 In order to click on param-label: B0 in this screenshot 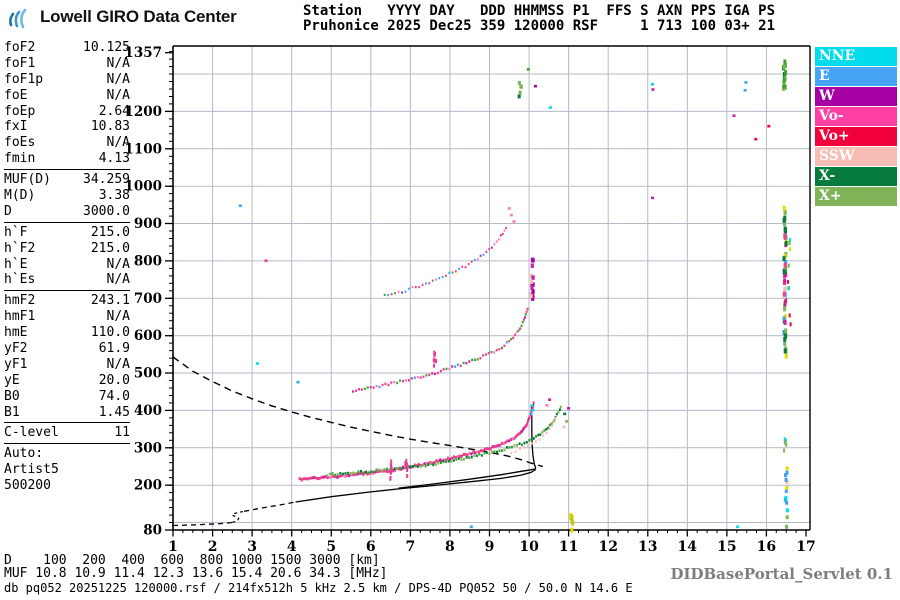, I will do `click(12, 396)`.